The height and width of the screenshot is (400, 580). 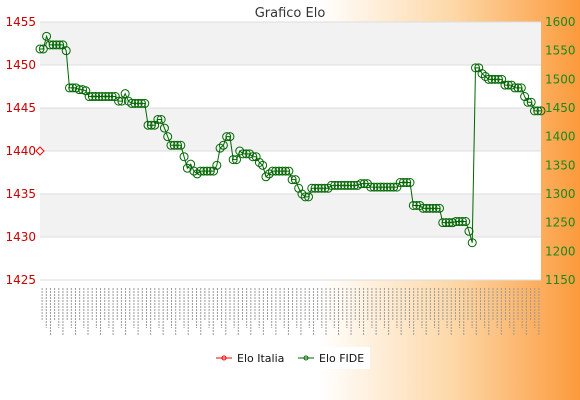 I want to click on right-tick-label: 1450, so click(x=560, y=108).